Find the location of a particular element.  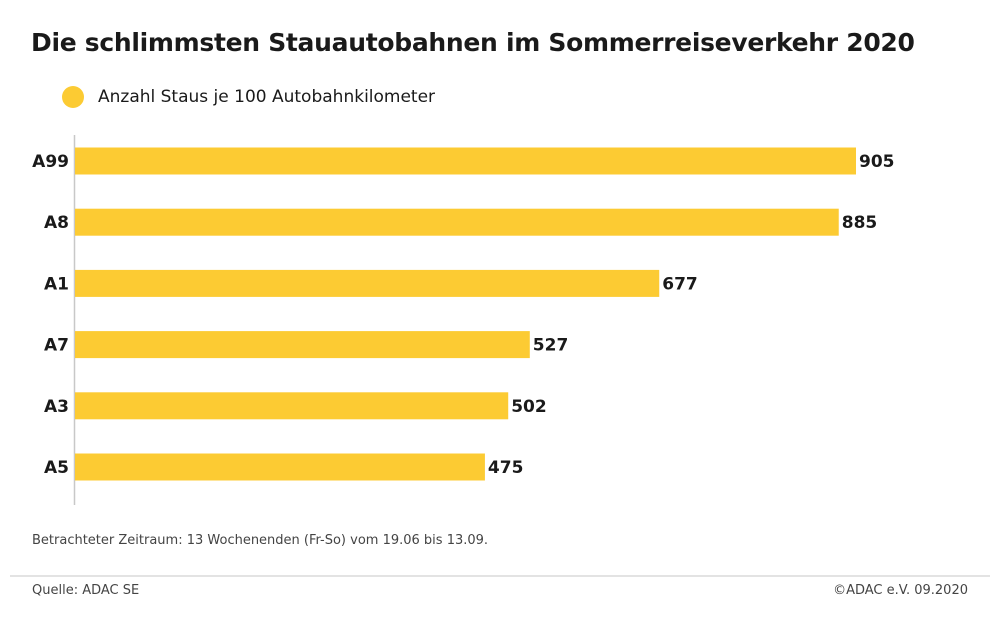

value-label: 502 is located at coordinates (528, 407).